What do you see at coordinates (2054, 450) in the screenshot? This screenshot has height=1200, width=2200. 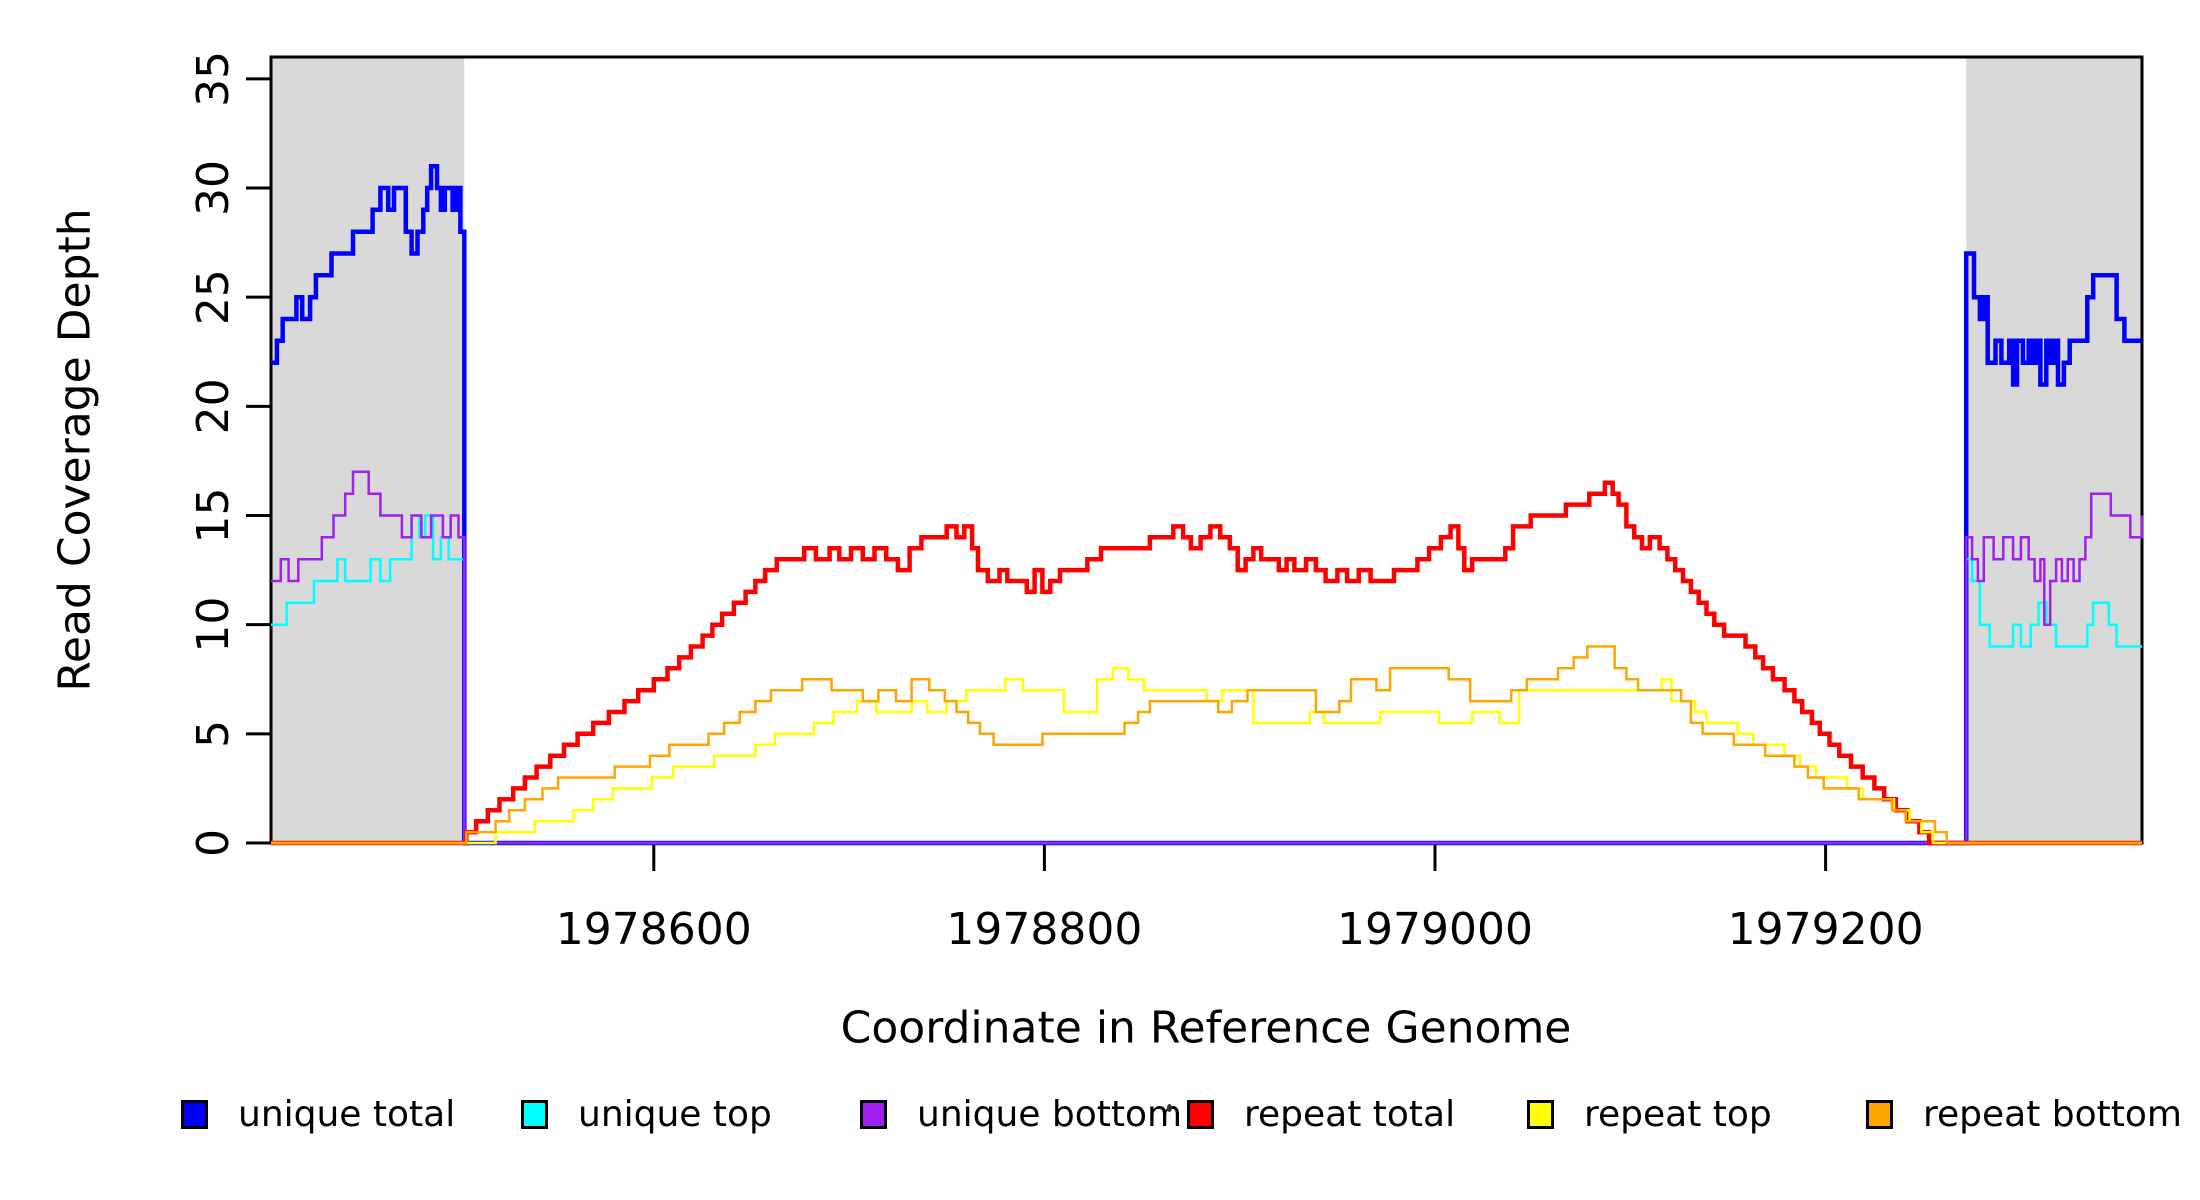 I see `shaded-region` at bounding box center [2054, 450].